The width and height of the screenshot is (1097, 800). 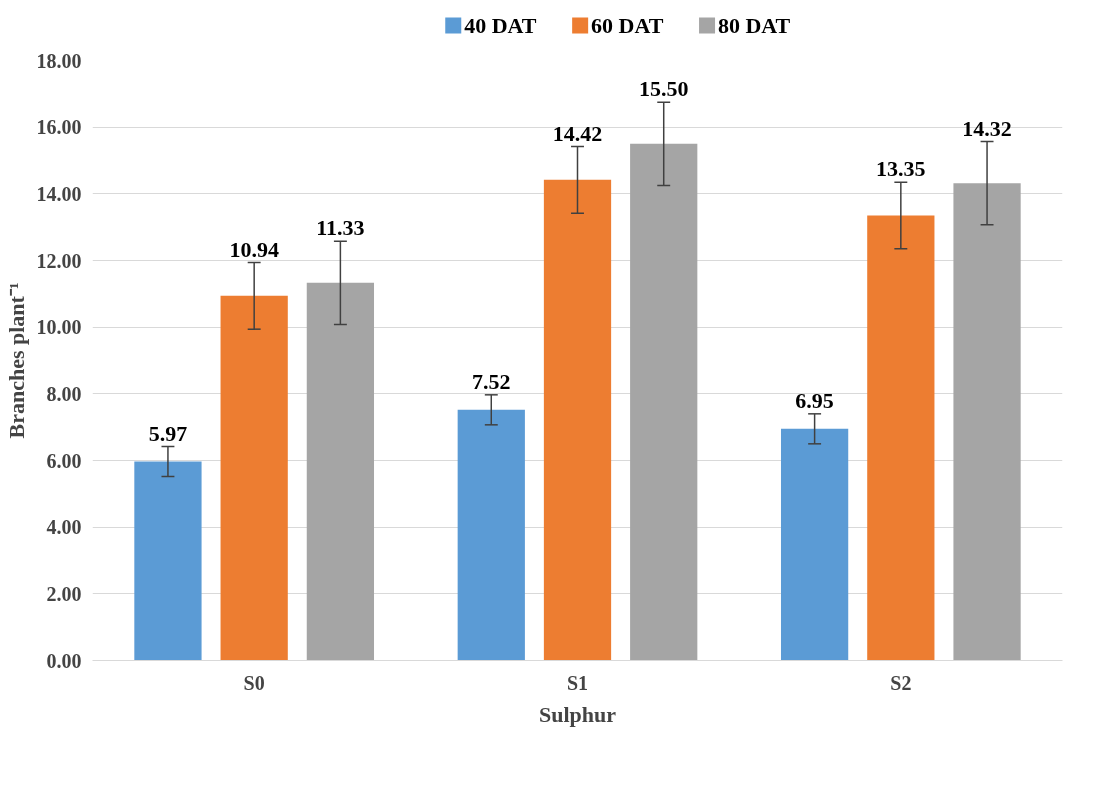 What do you see at coordinates (64, 460) in the screenshot?
I see `y-tick-label: 6.00` at bounding box center [64, 460].